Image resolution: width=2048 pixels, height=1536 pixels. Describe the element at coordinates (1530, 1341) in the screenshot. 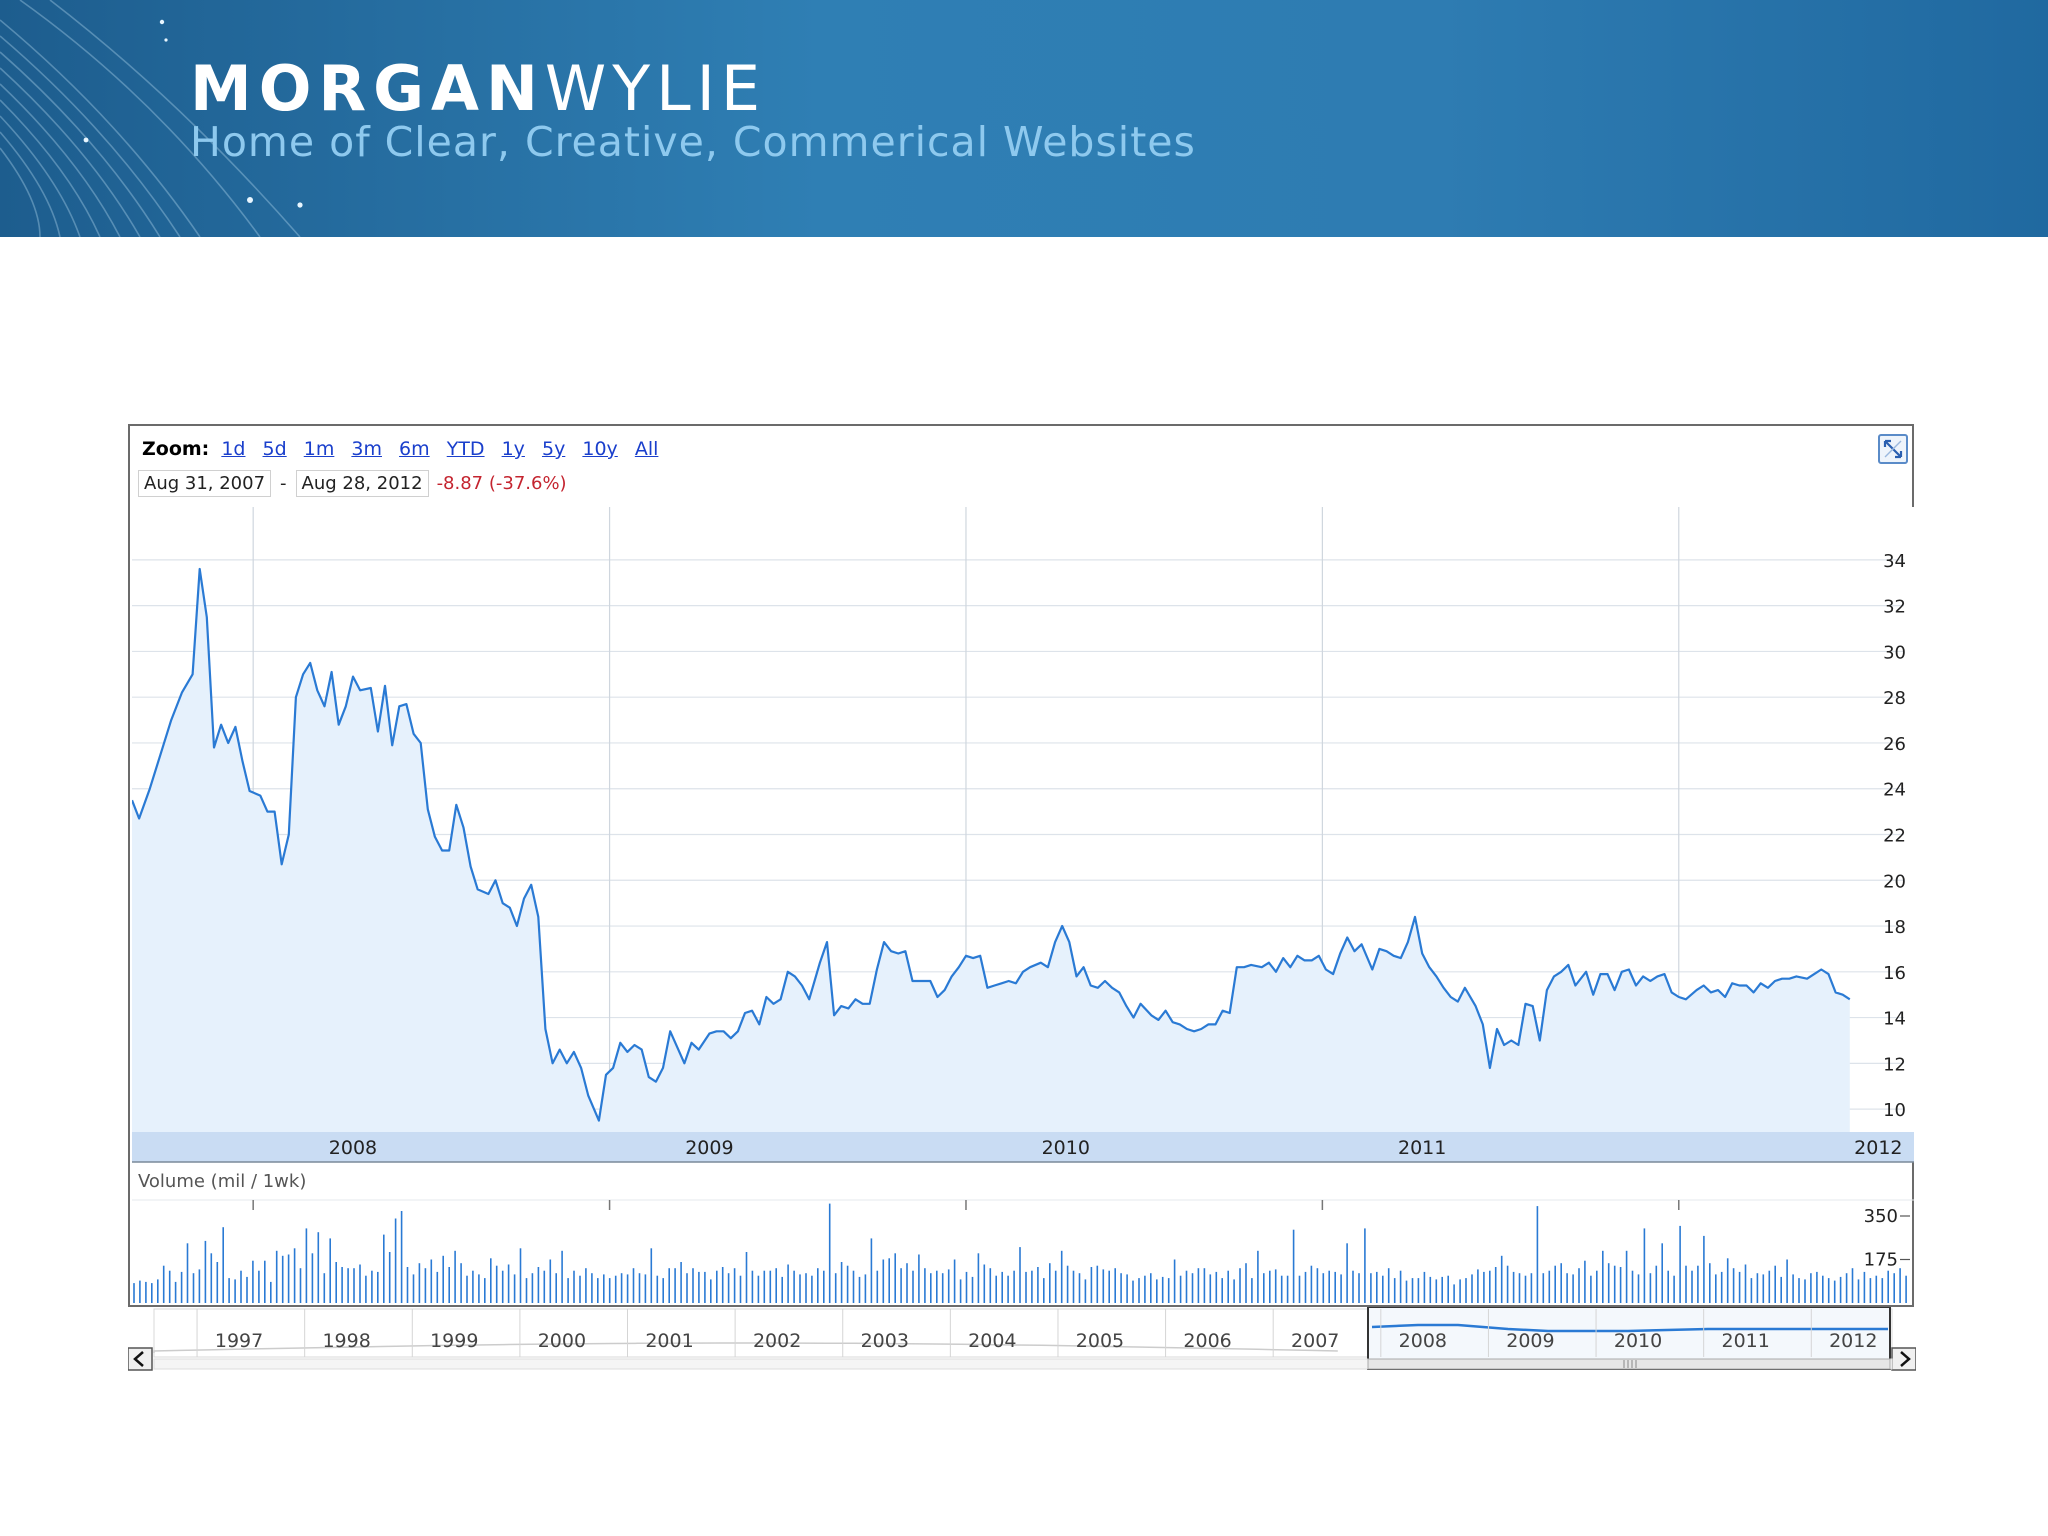

I see `navigator-year-label: 2009` at that location.